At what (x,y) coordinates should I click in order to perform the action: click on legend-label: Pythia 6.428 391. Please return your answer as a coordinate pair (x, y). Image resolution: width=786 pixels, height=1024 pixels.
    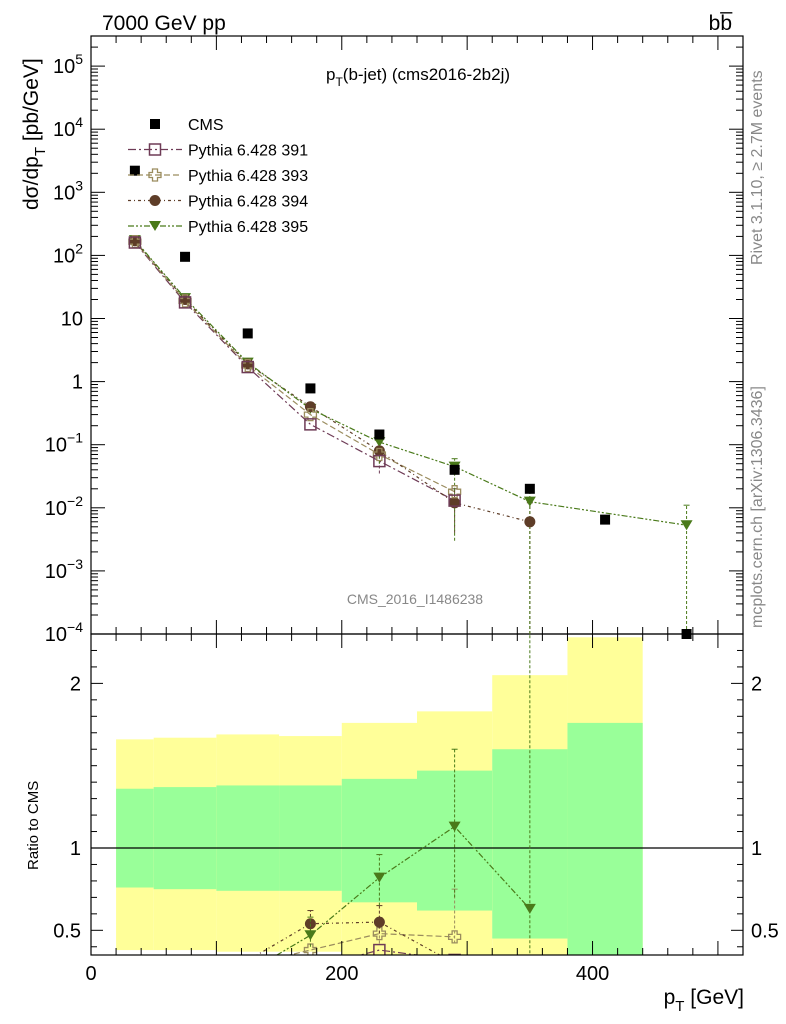
    Looking at the image, I should click on (248, 151).